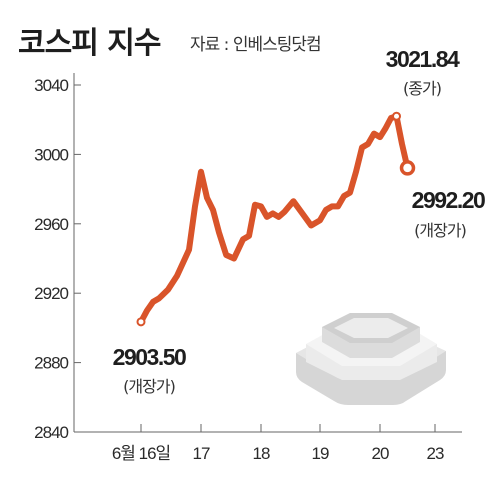 The image size is (500, 491). What do you see at coordinates (51, 293) in the screenshot?
I see `y-tick-label: 2920` at bounding box center [51, 293].